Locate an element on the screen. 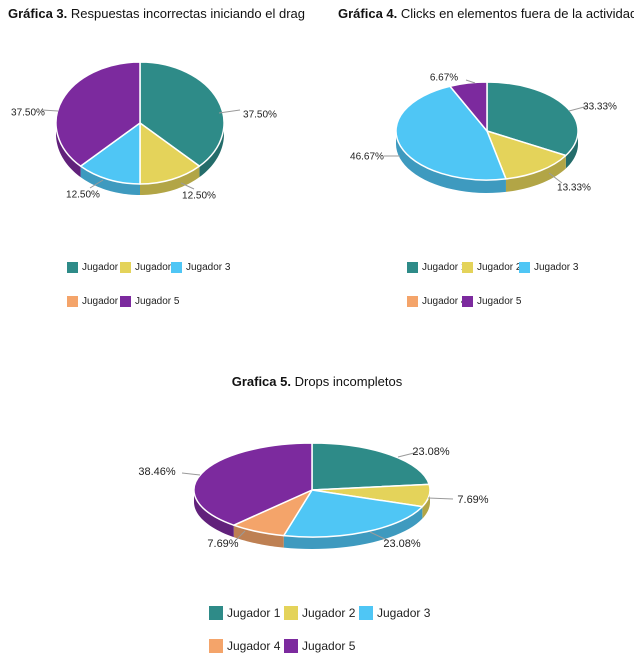 The width and height of the screenshot is (634, 666). chart3-legend-item-1: Jugador 1 is located at coordinates (96, 267).